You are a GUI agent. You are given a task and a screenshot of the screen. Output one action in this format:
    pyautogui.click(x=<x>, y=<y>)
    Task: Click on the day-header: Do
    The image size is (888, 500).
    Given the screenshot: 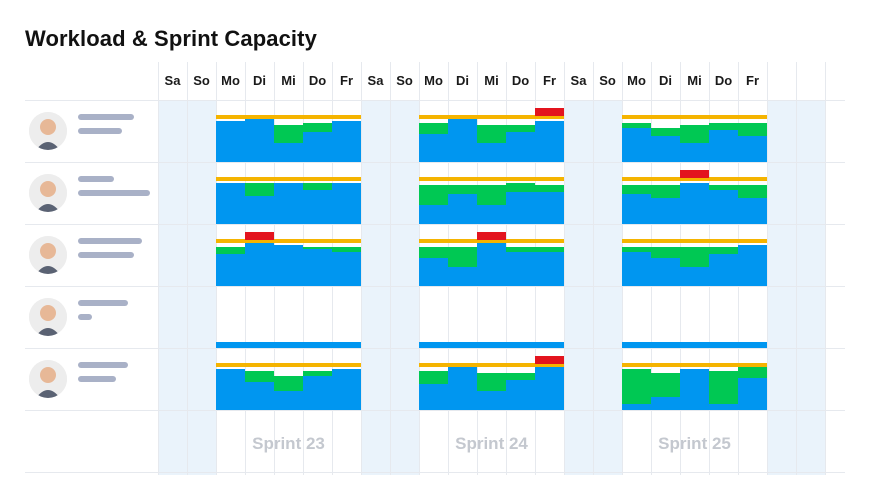 What is the action you would take?
    pyautogui.click(x=520, y=80)
    